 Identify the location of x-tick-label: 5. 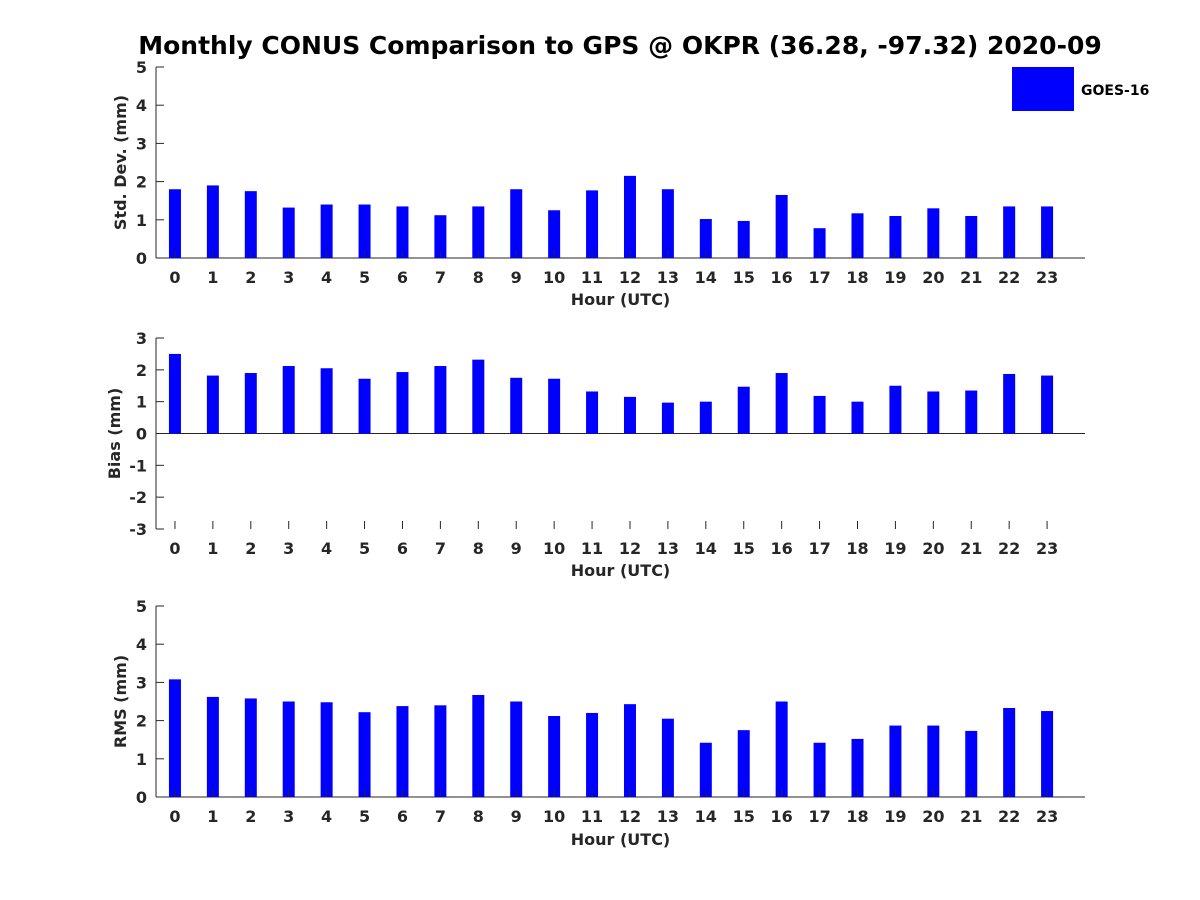
(364, 548).